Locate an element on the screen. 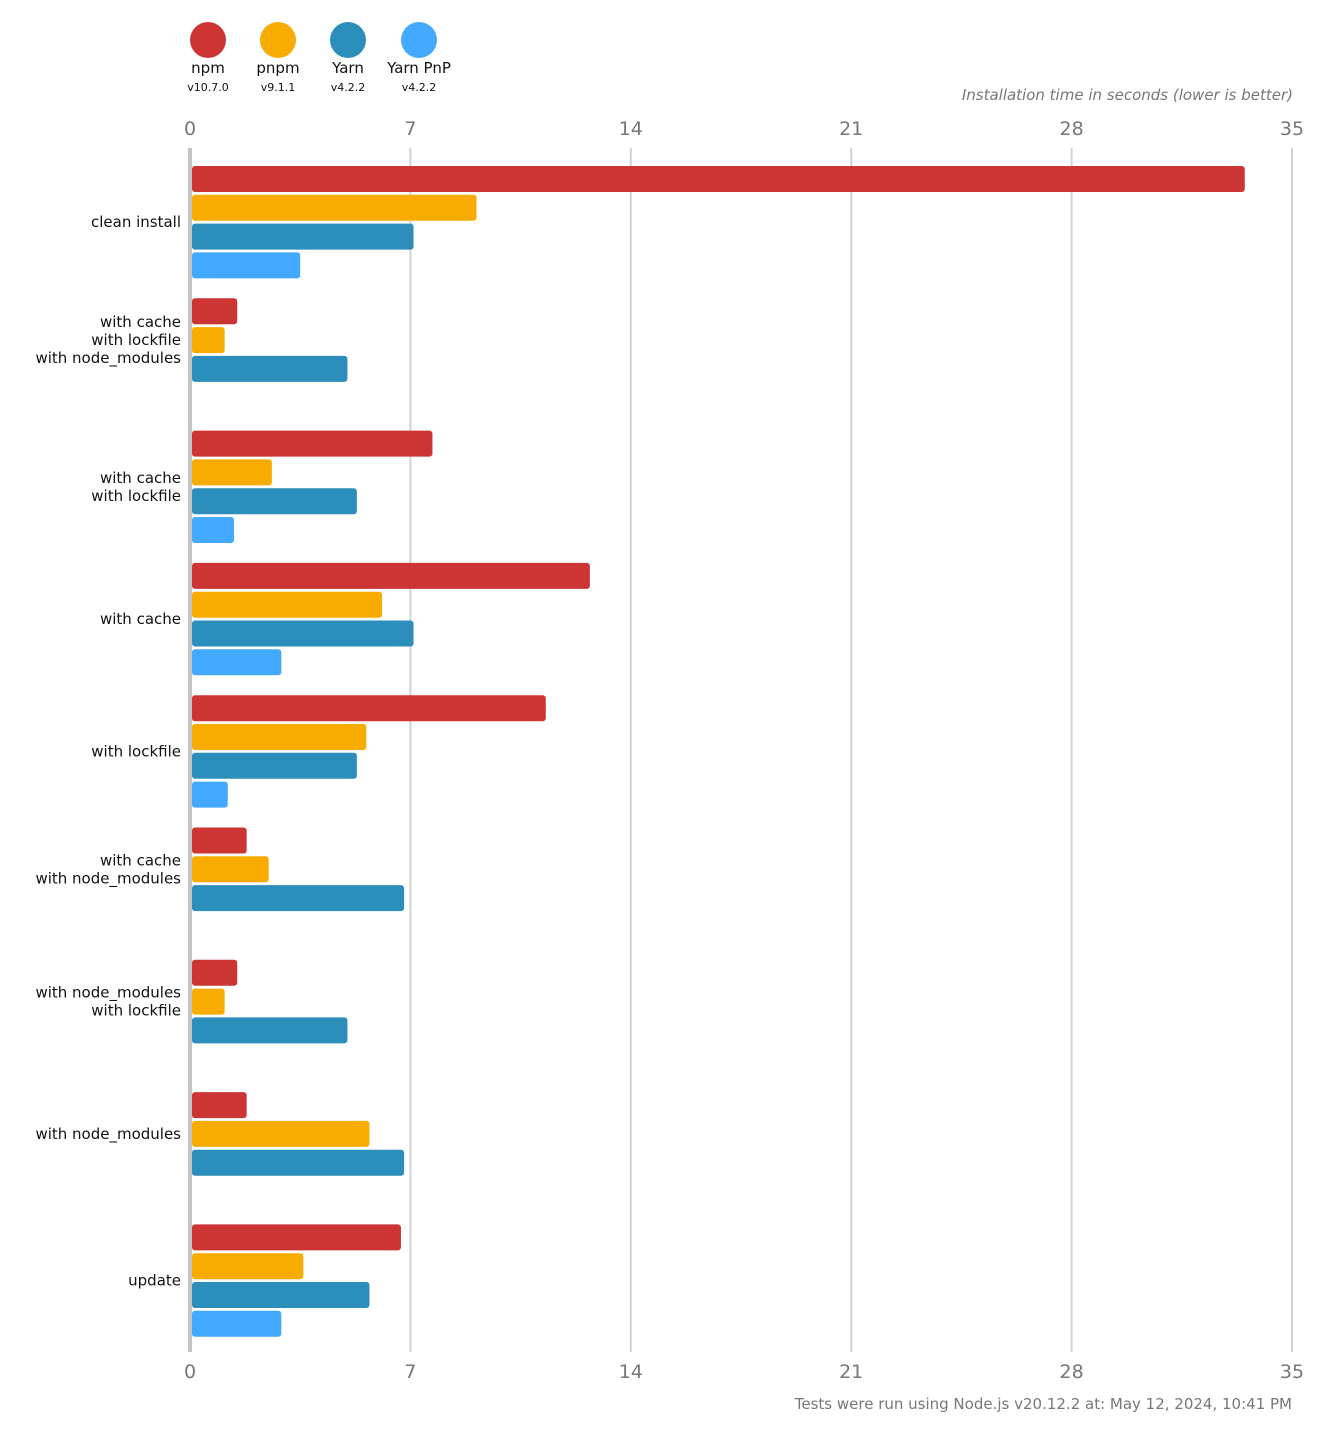  tick-label-bottom: 35 is located at coordinates (1292, 1372).